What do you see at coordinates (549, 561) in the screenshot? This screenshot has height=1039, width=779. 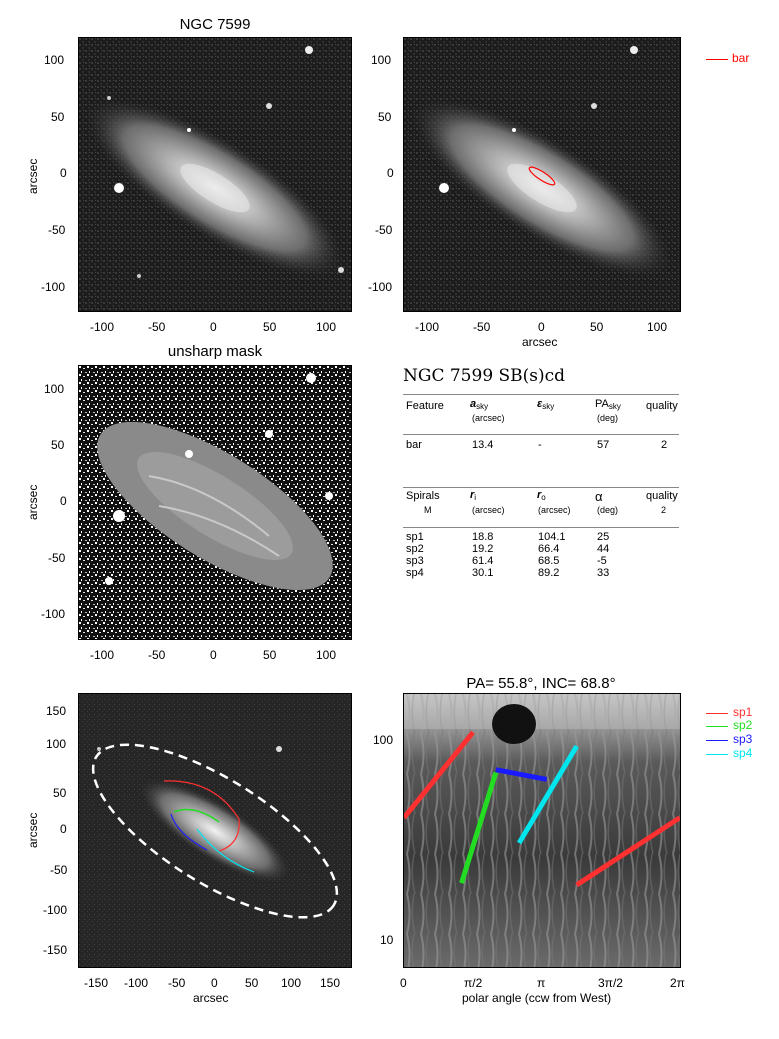 I see `spiral-ro: 68.5` at bounding box center [549, 561].